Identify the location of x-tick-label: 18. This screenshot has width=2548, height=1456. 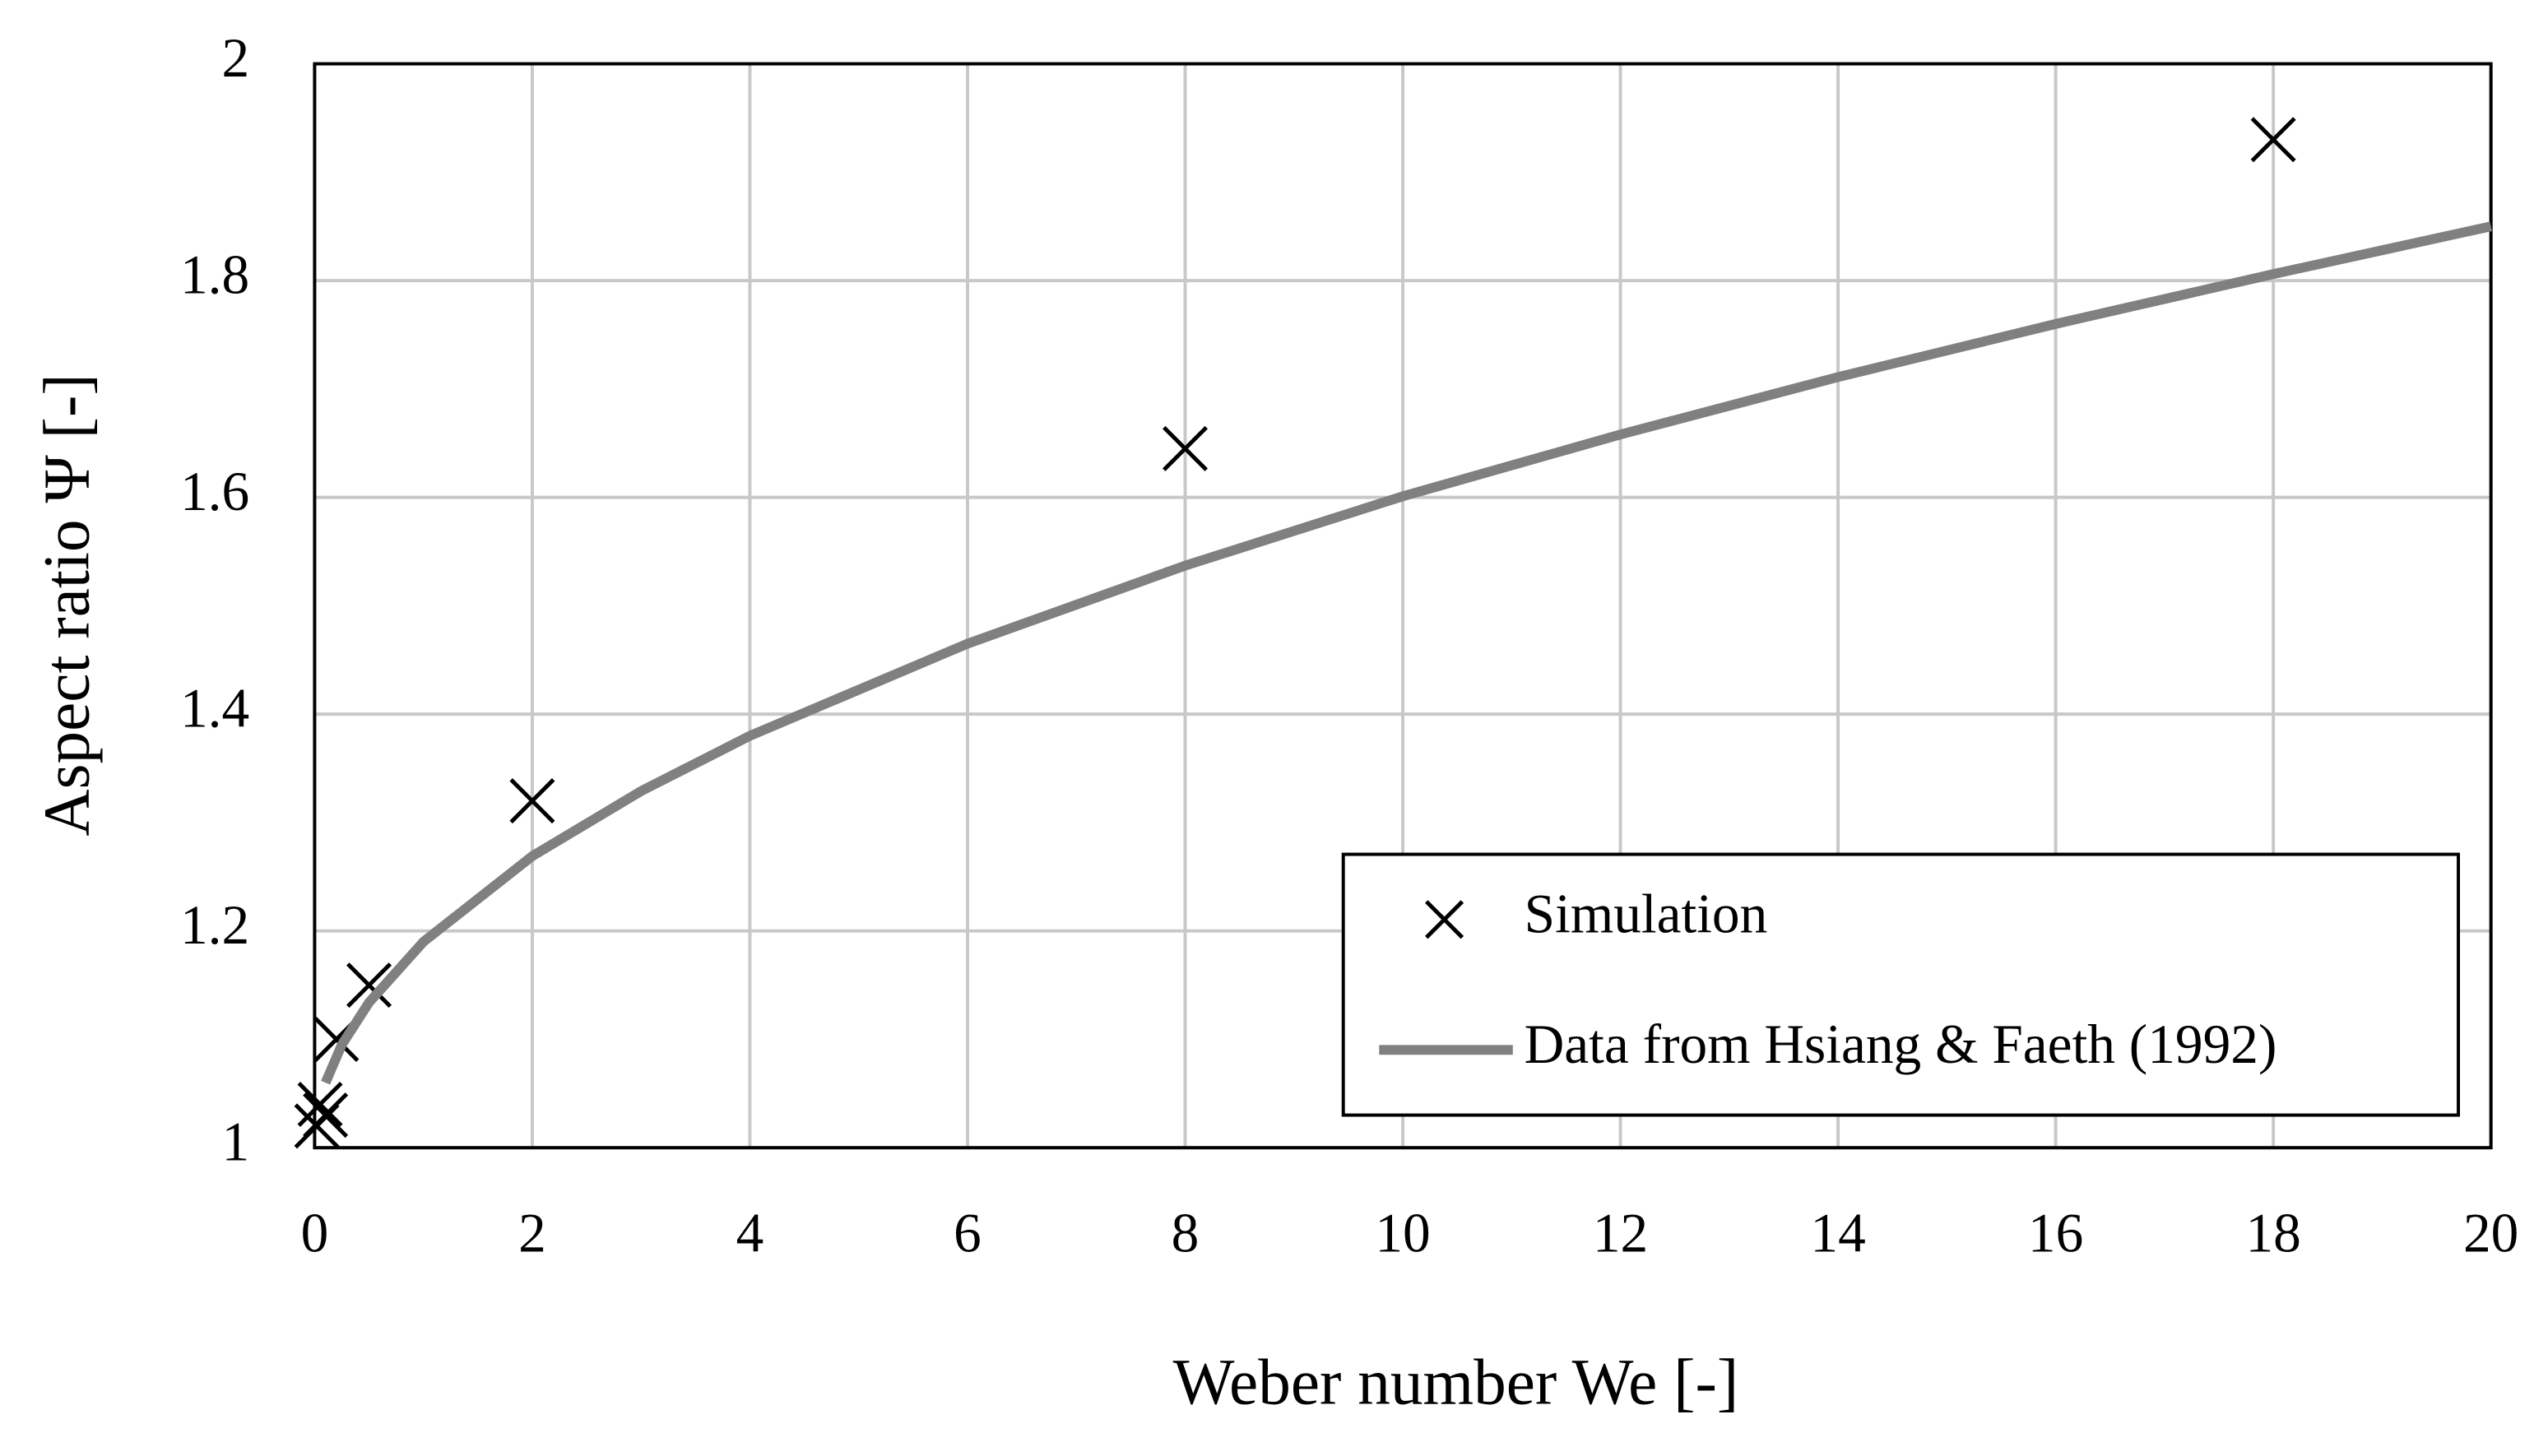
(2272, 1233).